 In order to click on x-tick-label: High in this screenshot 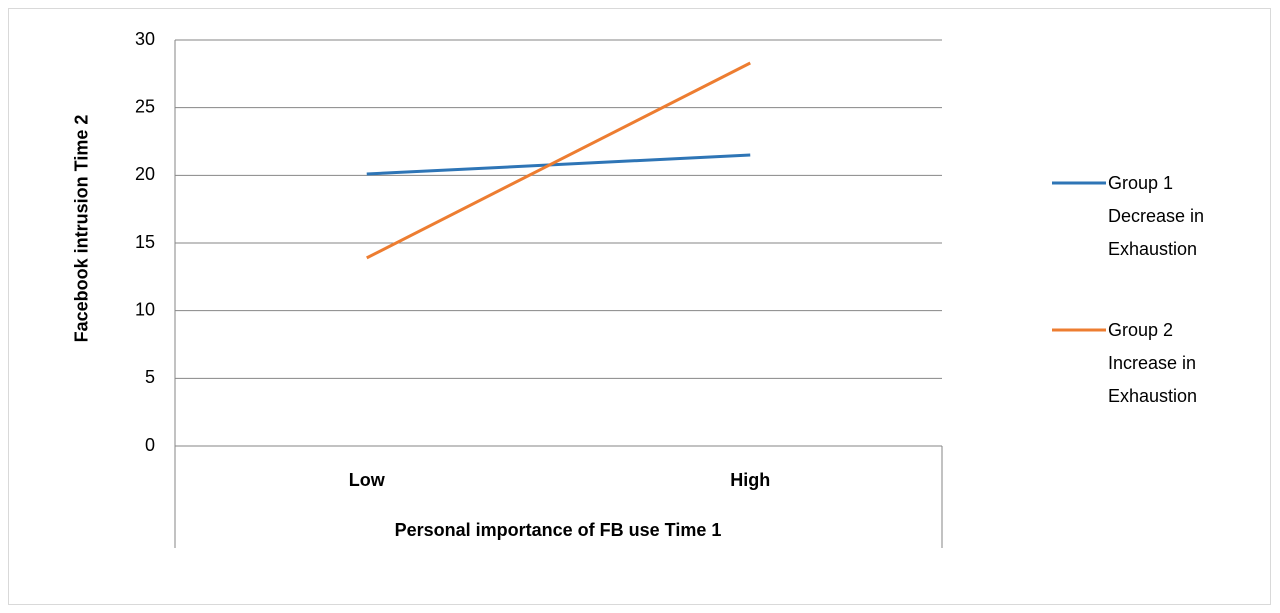, I will do `click(750, 480)`.